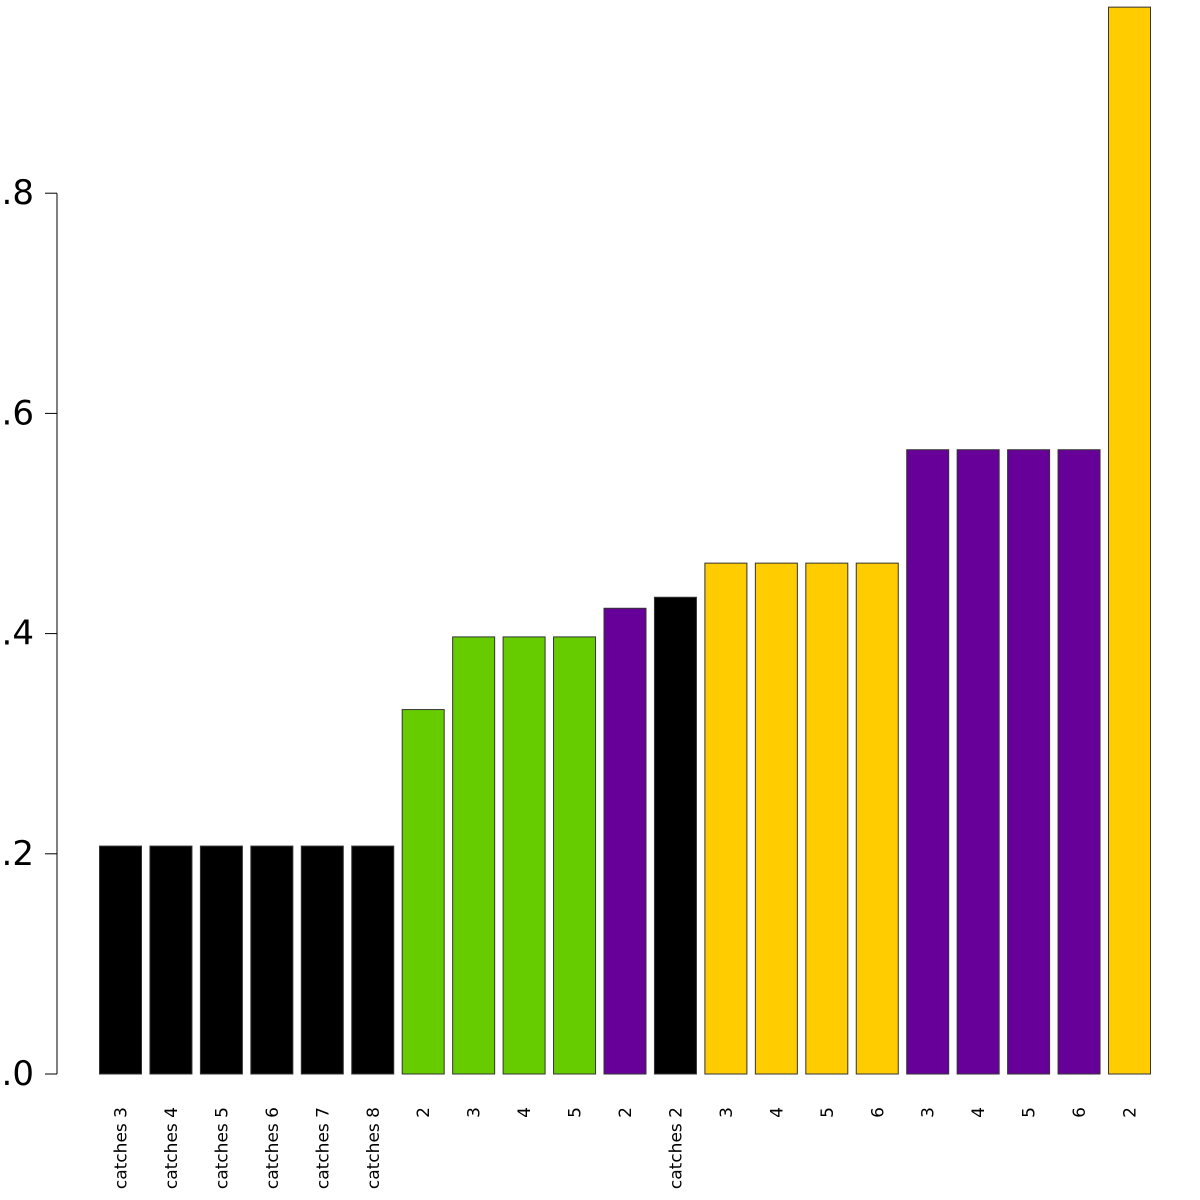 Image resolution: width=1200 pixels, height=1200 pixels. I want to click on x-tick-label: catches 3, so click(122, 1148).